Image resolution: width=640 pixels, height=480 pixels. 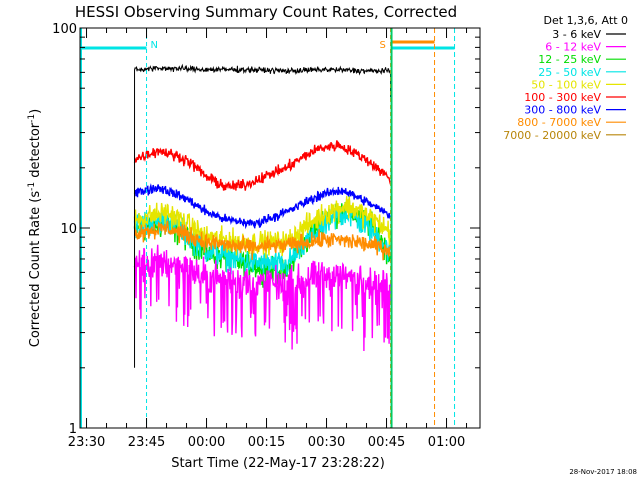 What do you see at coordinates (573, 47) in the screenshot?
I see `legend-label-1: 6 - 12 keV` at bounding box center [573, 47].